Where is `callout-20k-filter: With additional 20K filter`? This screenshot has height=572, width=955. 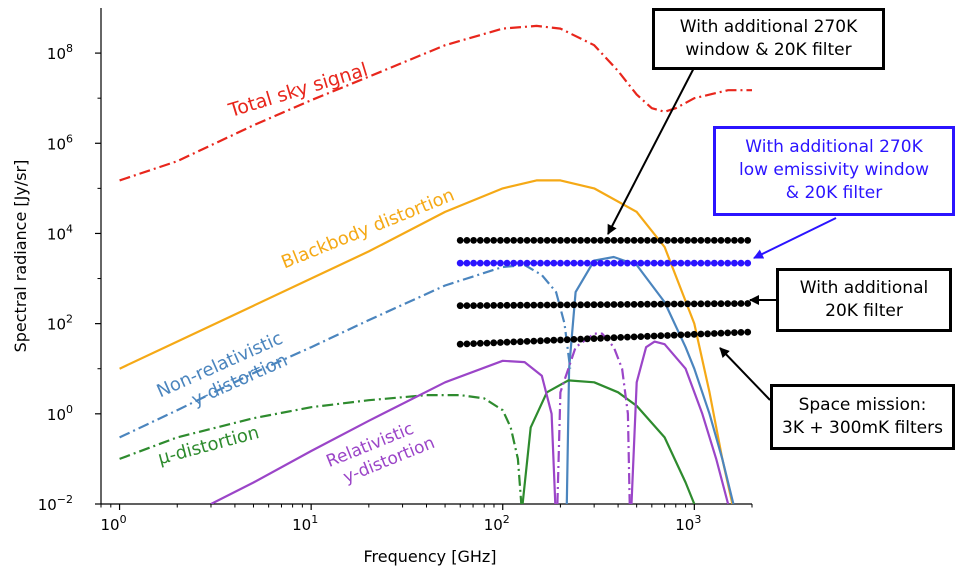 callout-20k-filter: With additional 20K filter is located at coordinates (864, 300).